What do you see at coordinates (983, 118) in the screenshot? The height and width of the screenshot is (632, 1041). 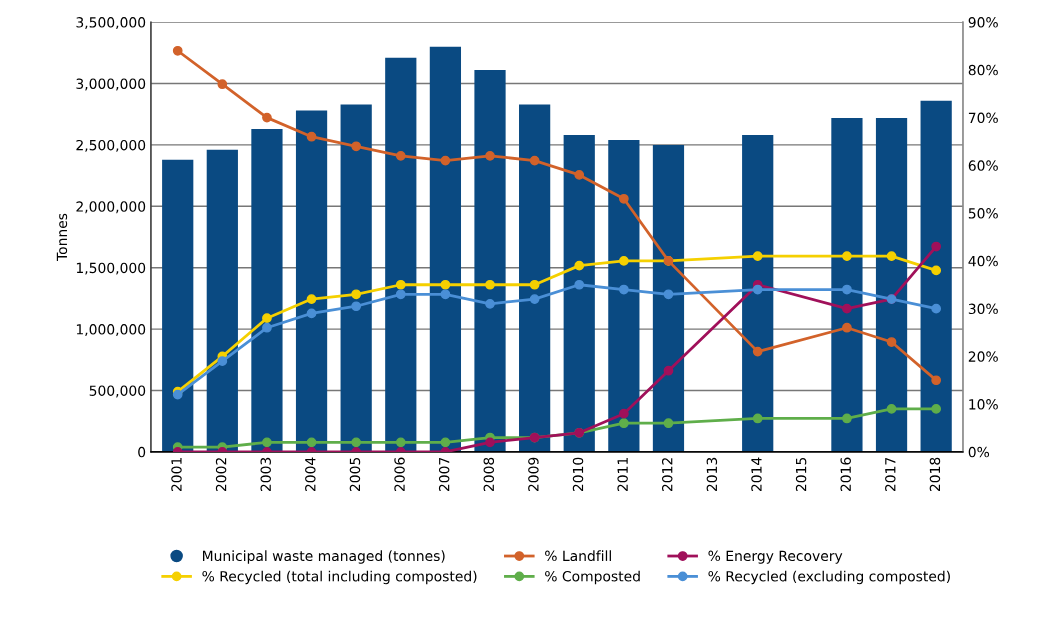 I see `y2-tick-label: 70%` at bounding box center [983, 118].